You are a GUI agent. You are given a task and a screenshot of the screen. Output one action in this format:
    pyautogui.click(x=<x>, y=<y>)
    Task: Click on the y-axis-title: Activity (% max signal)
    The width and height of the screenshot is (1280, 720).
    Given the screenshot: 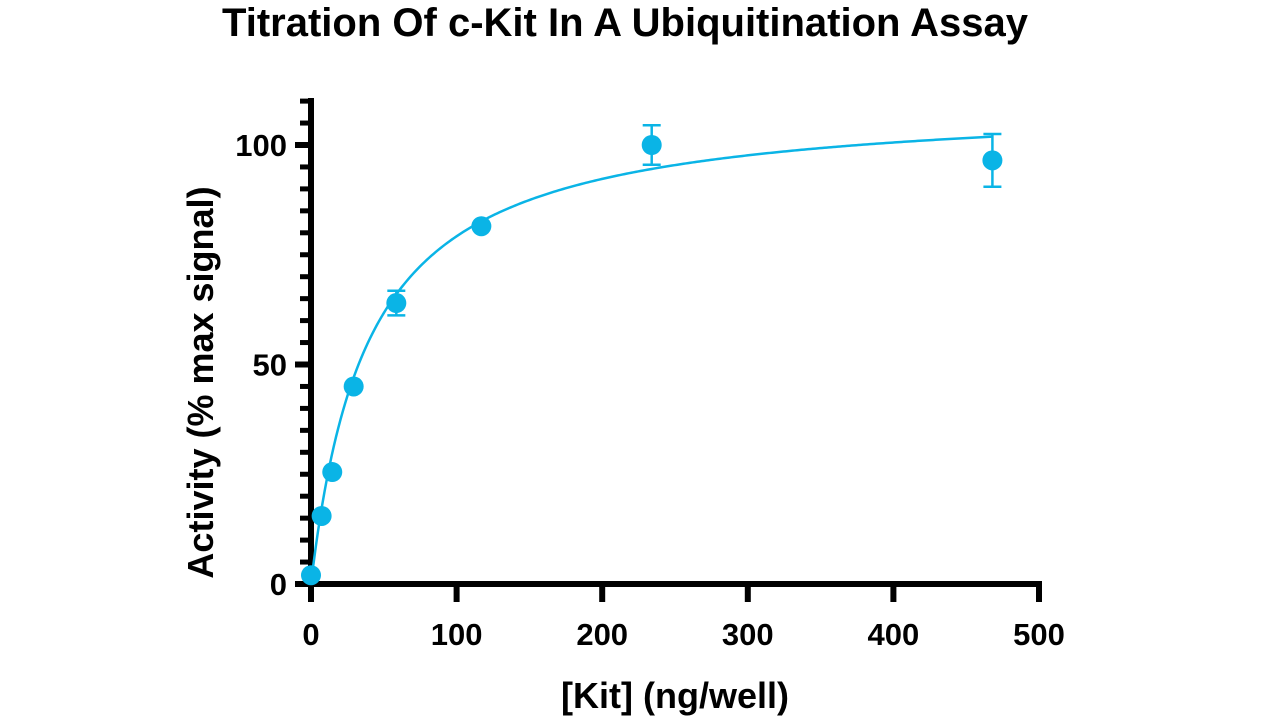 What is the action you would take?
    pyautogui.click(x=200, y=382)
    